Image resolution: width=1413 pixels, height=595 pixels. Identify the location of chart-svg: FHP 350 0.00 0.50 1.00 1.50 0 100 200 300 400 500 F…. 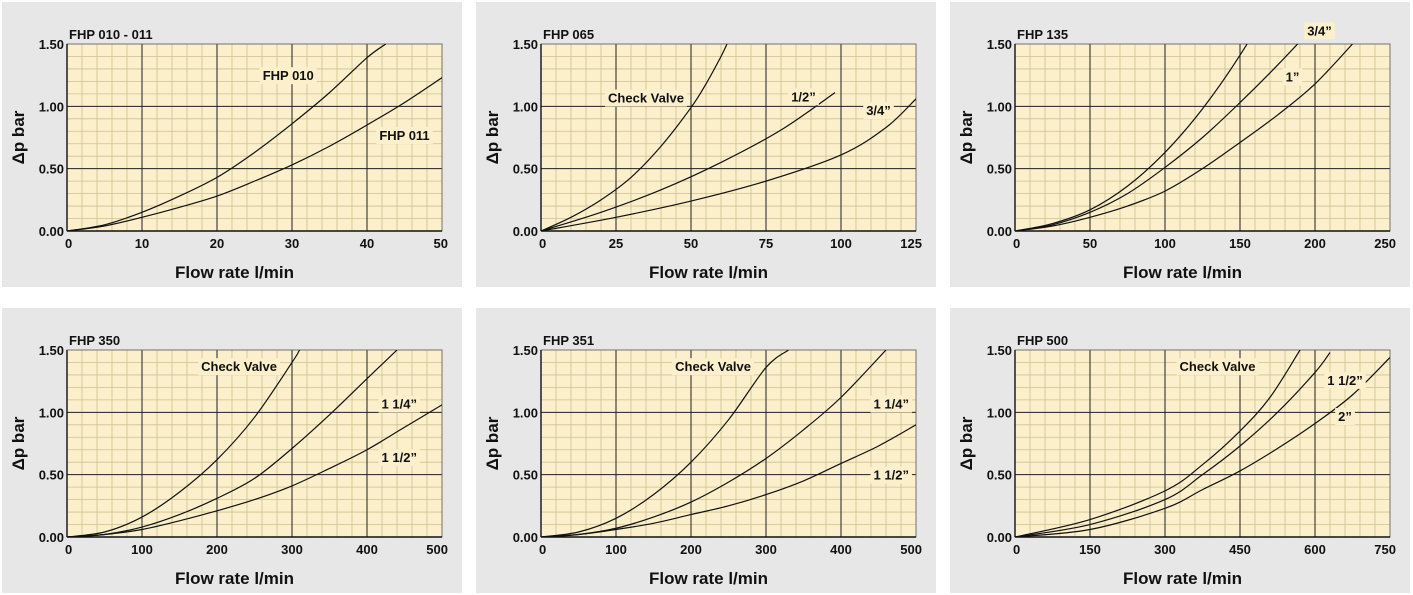
(228, 460).